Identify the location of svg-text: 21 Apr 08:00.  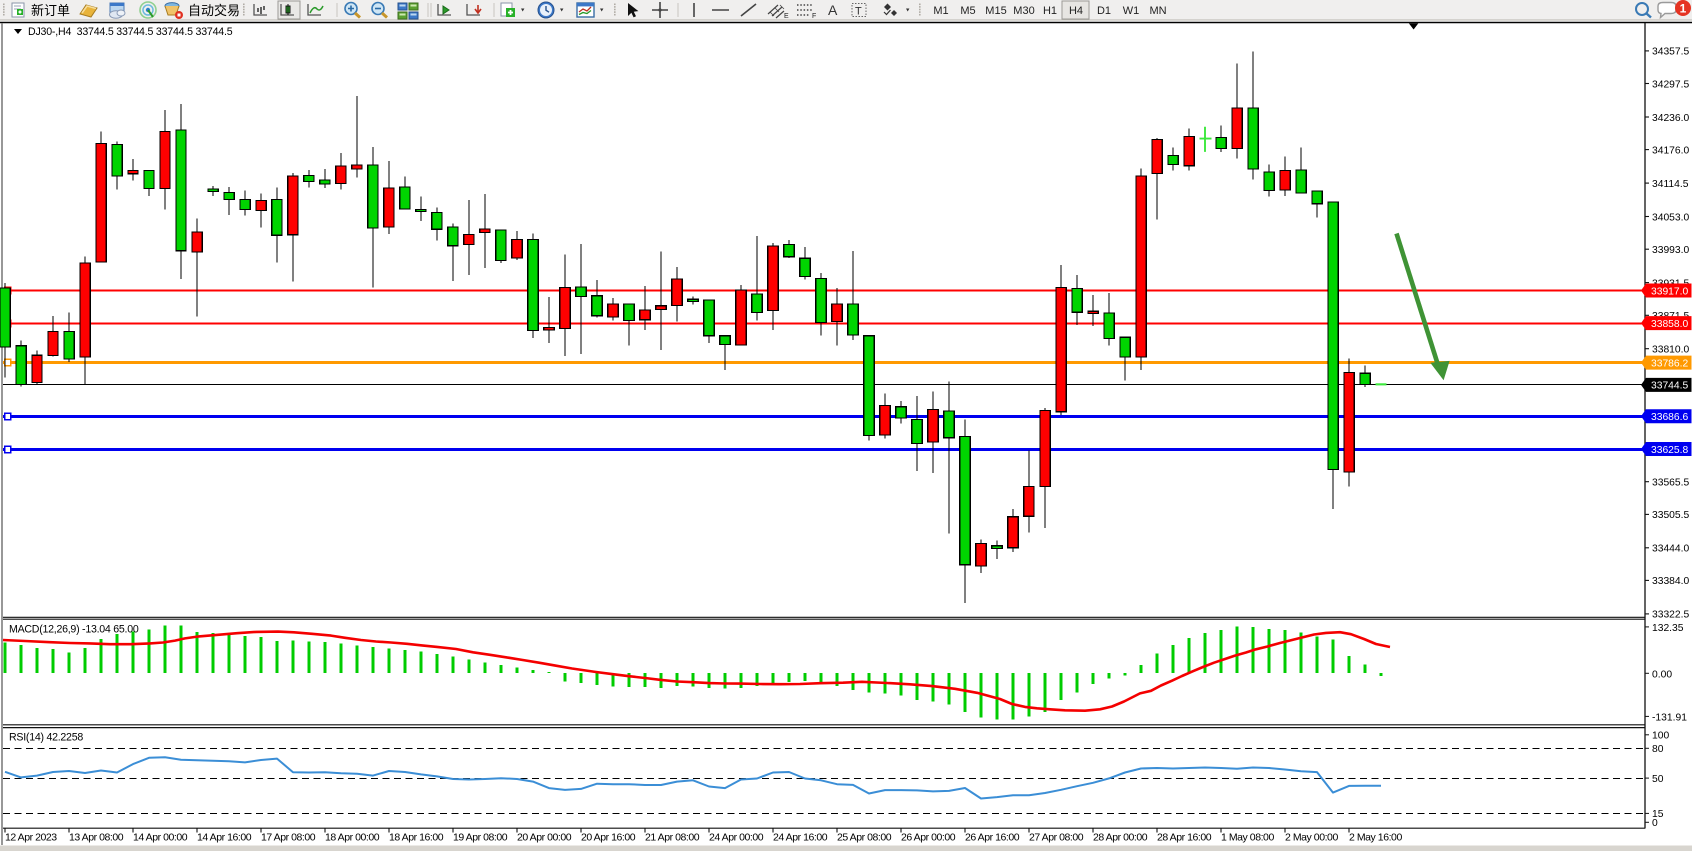
(672, 838).